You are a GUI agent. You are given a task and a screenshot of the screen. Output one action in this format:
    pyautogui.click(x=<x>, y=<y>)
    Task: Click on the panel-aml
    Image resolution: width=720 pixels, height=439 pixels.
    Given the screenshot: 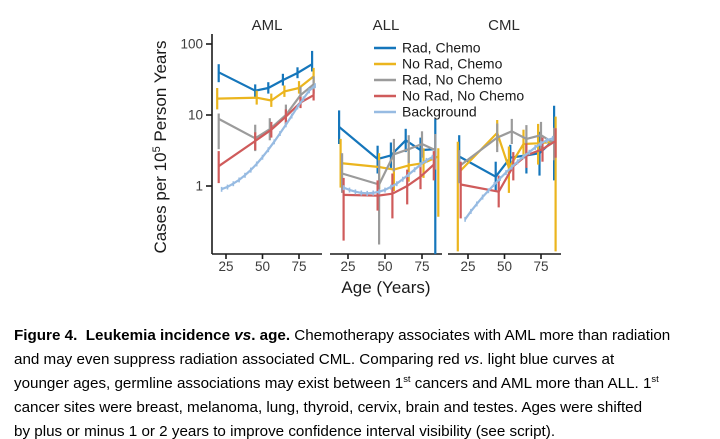 What is the action you would take?
    pyautogui.click(x=266, y=121)
    